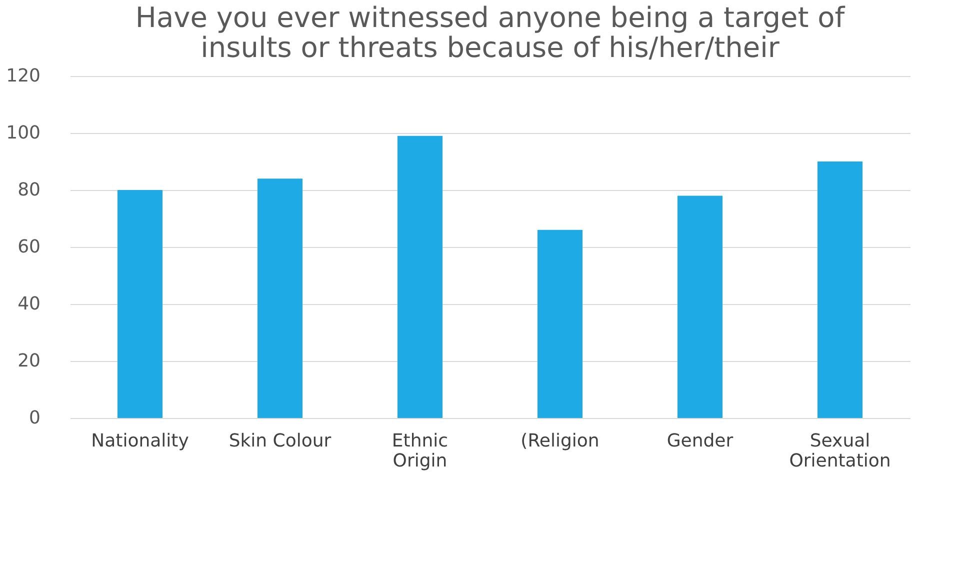 The width and height of the screenshot is (958, 577). I want to click on x-tick-label: (Religion, so click(560, 441).